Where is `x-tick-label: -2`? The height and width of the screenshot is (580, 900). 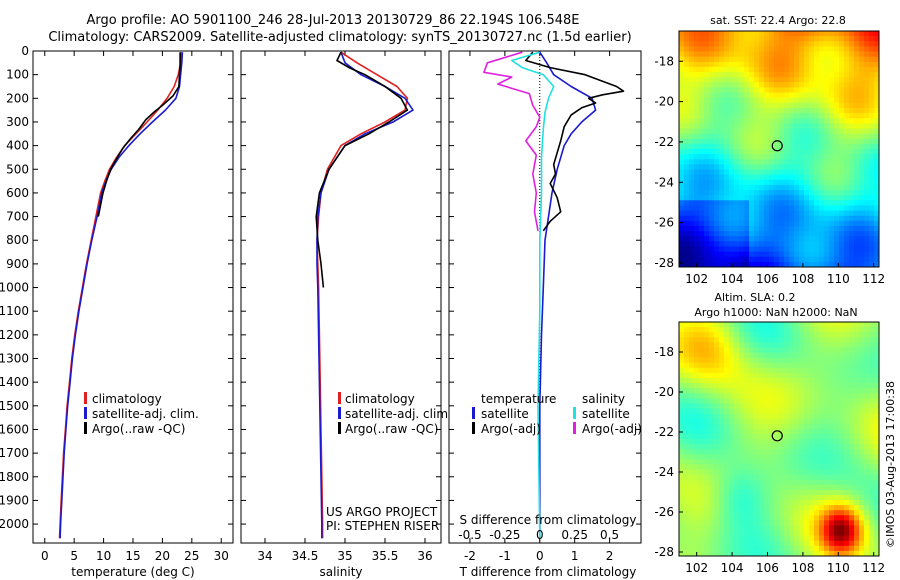
x-tick-label: -2 is located at coordinates (470, 556).